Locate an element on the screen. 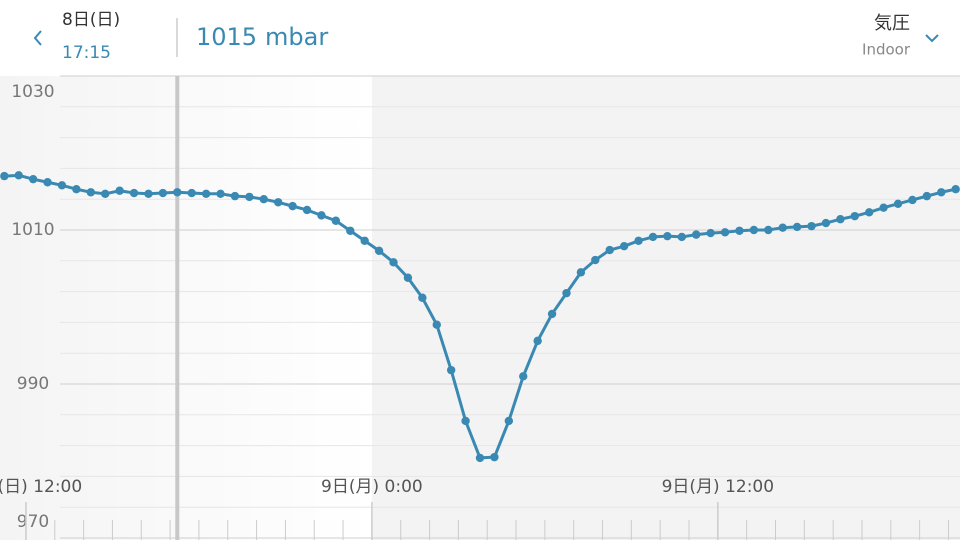 Image resolution: width=960 pixels, height=540 pixels. location: Indoor is located at coordinates (886, 50).